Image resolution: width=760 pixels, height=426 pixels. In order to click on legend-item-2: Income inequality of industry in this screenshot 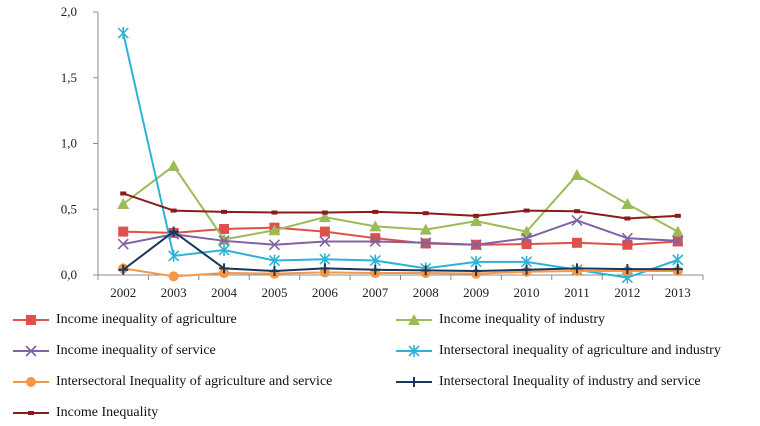, I will do `click(500, 320)`.